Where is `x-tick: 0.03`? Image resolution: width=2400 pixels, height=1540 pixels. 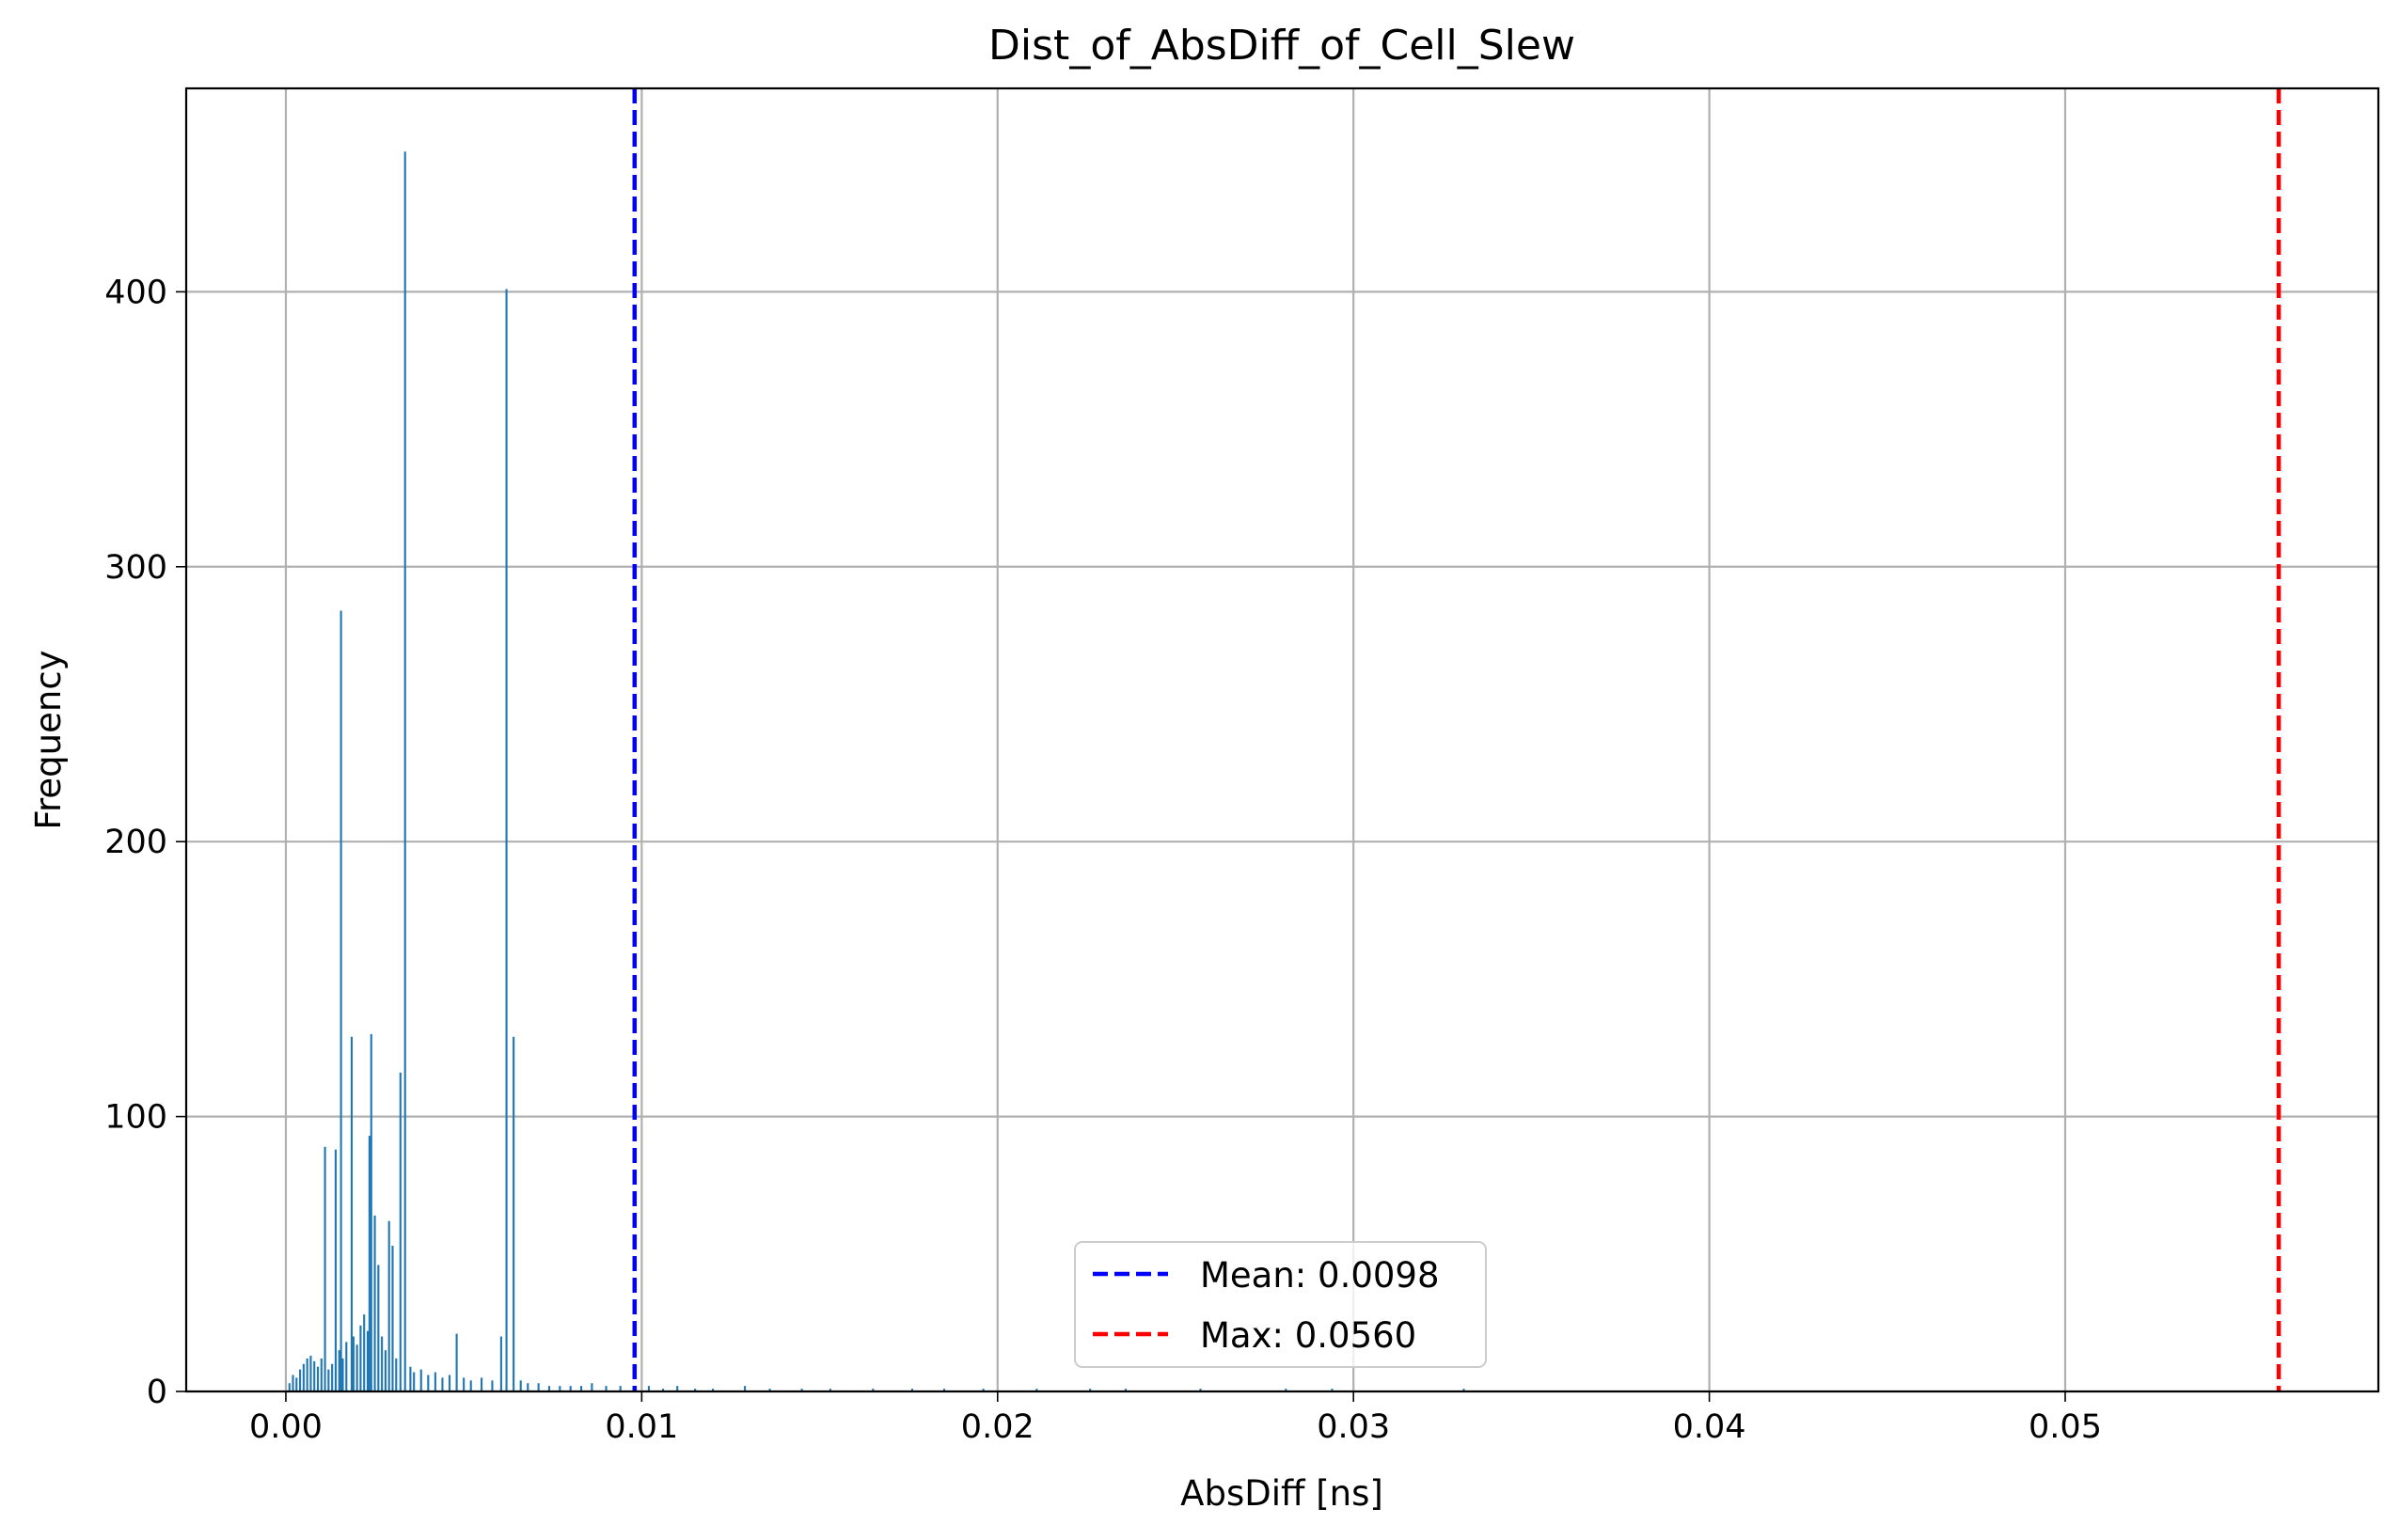 x-tick: 0.03 is located at coordinates (1353, 1419).